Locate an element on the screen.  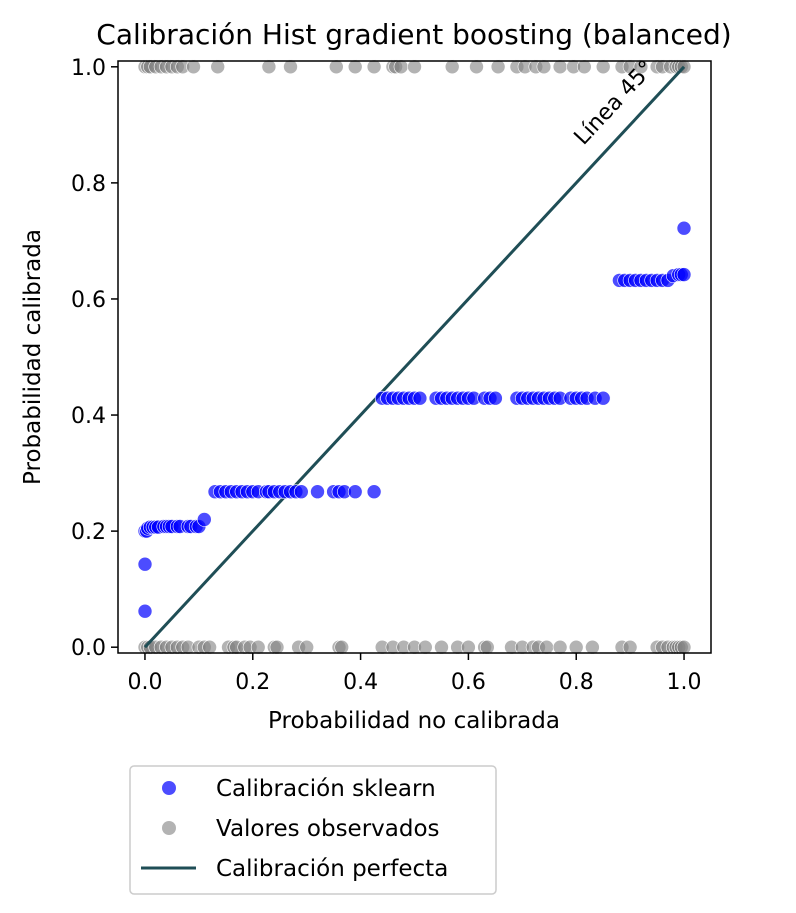
legend-frame is located at coordinates (313, 830).